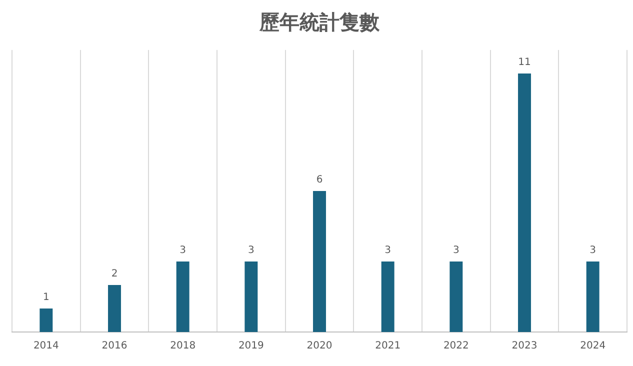 The width and height of the screenshot is (633, 366). I want to click on data-label: 11, so click(524, 62).